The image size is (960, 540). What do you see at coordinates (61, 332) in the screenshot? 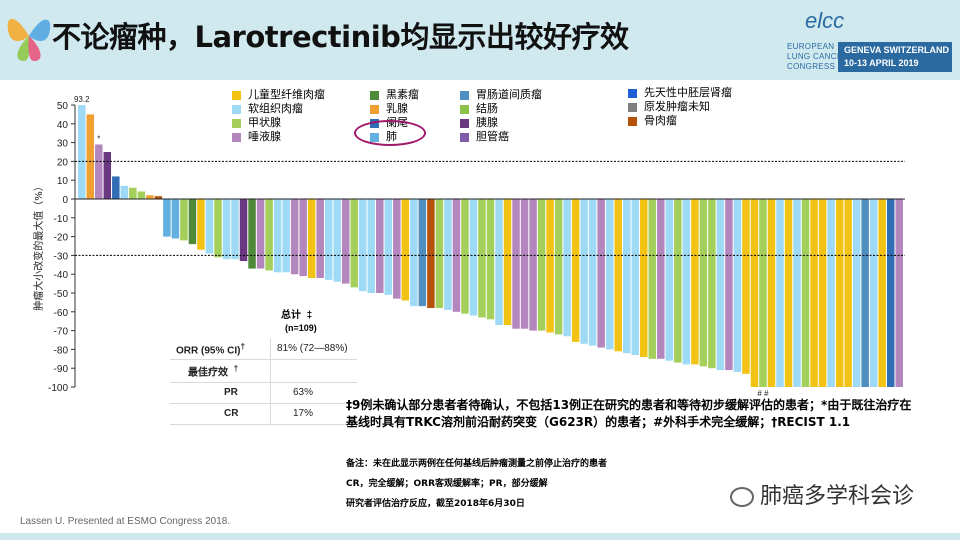
I see `y-tick-label: -70` at bounding box center [61, 332].